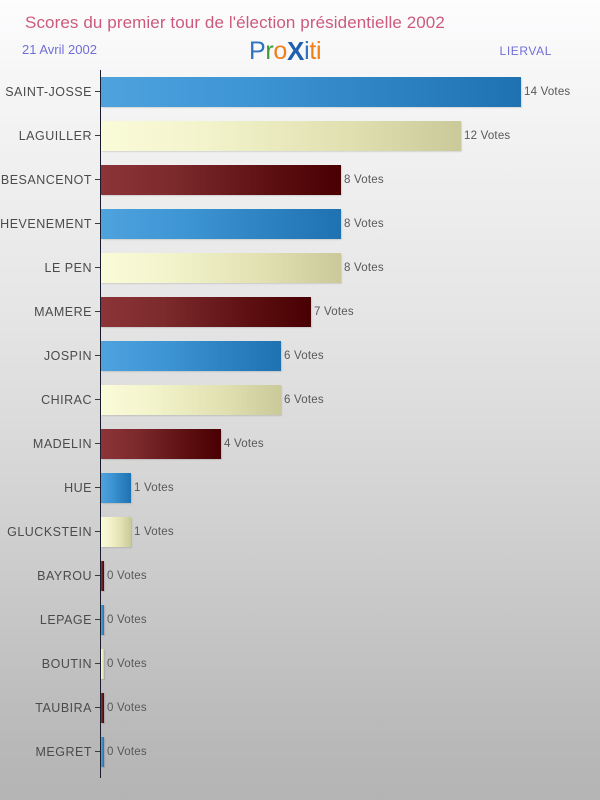  I want to click on bar-row: MADELIN 4 Votes, so click(300, 444).